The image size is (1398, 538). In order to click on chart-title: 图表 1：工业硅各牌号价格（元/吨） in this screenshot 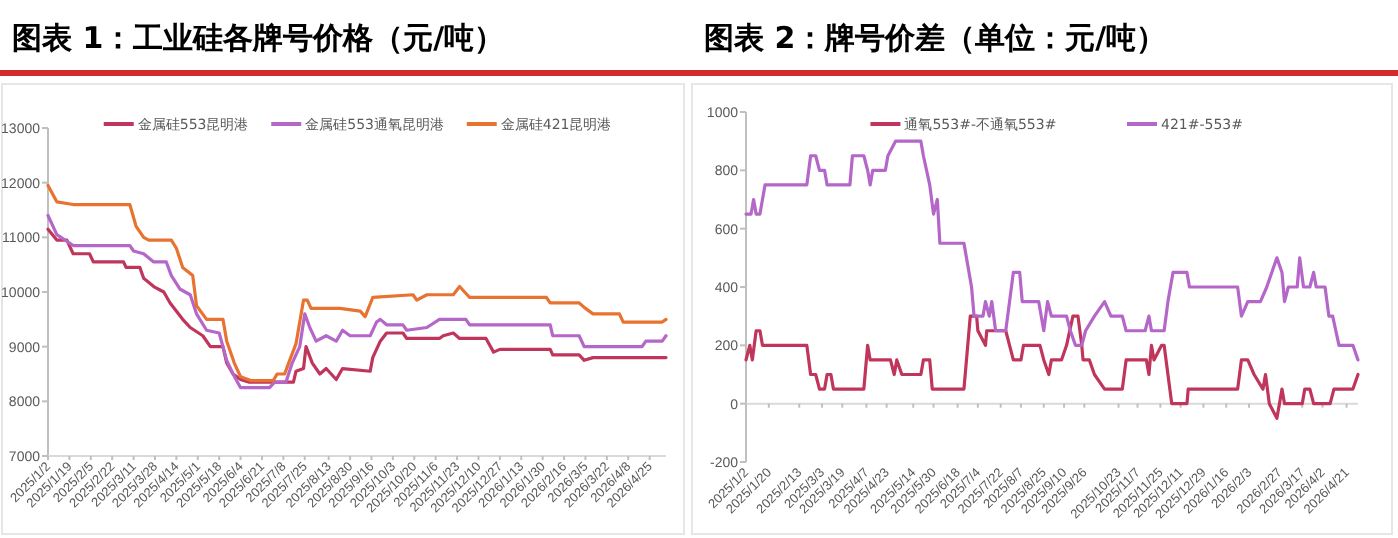, I will do `click(258, 38)`.